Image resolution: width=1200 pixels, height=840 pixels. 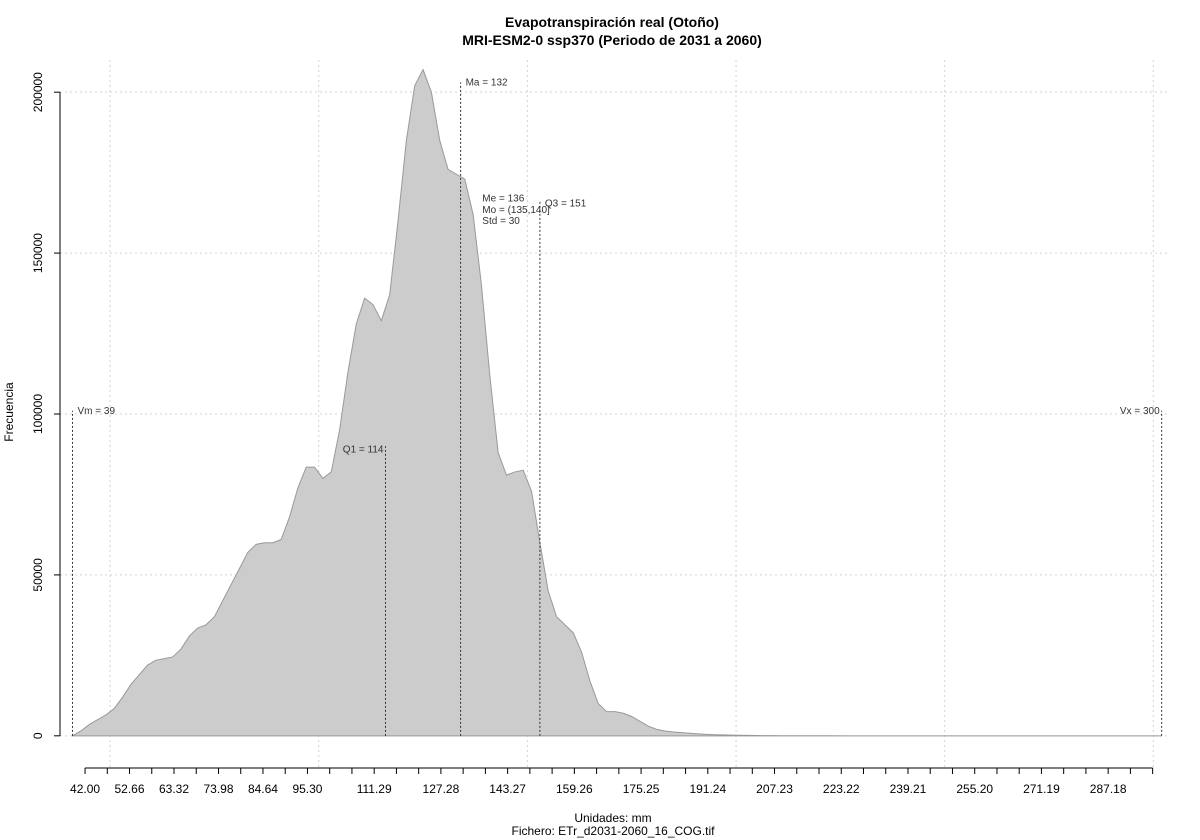 I want to click on y-tick-label: 200000, so click(x=38, y=92).